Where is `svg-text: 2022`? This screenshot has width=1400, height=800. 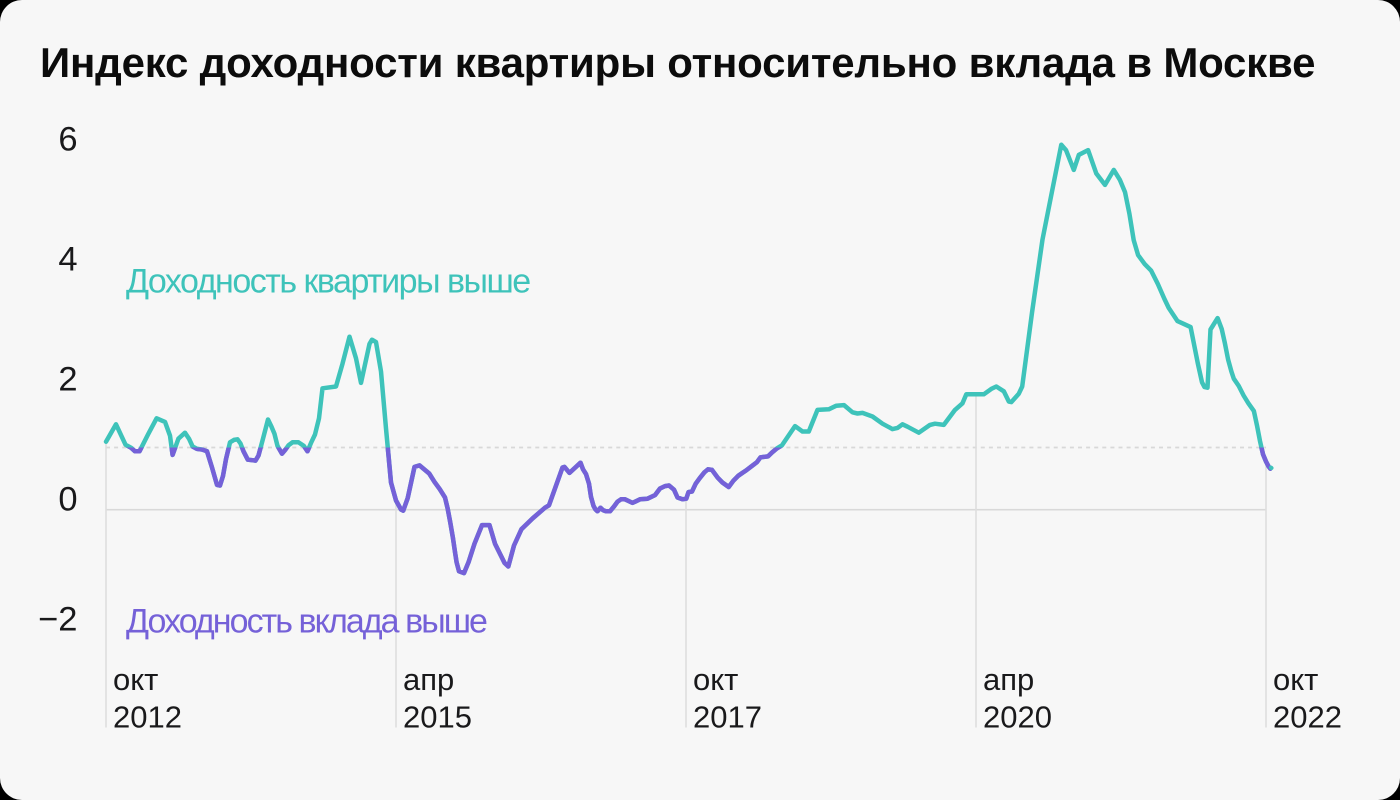
svg-text: 2022 is located at coordinates (1307, 717).